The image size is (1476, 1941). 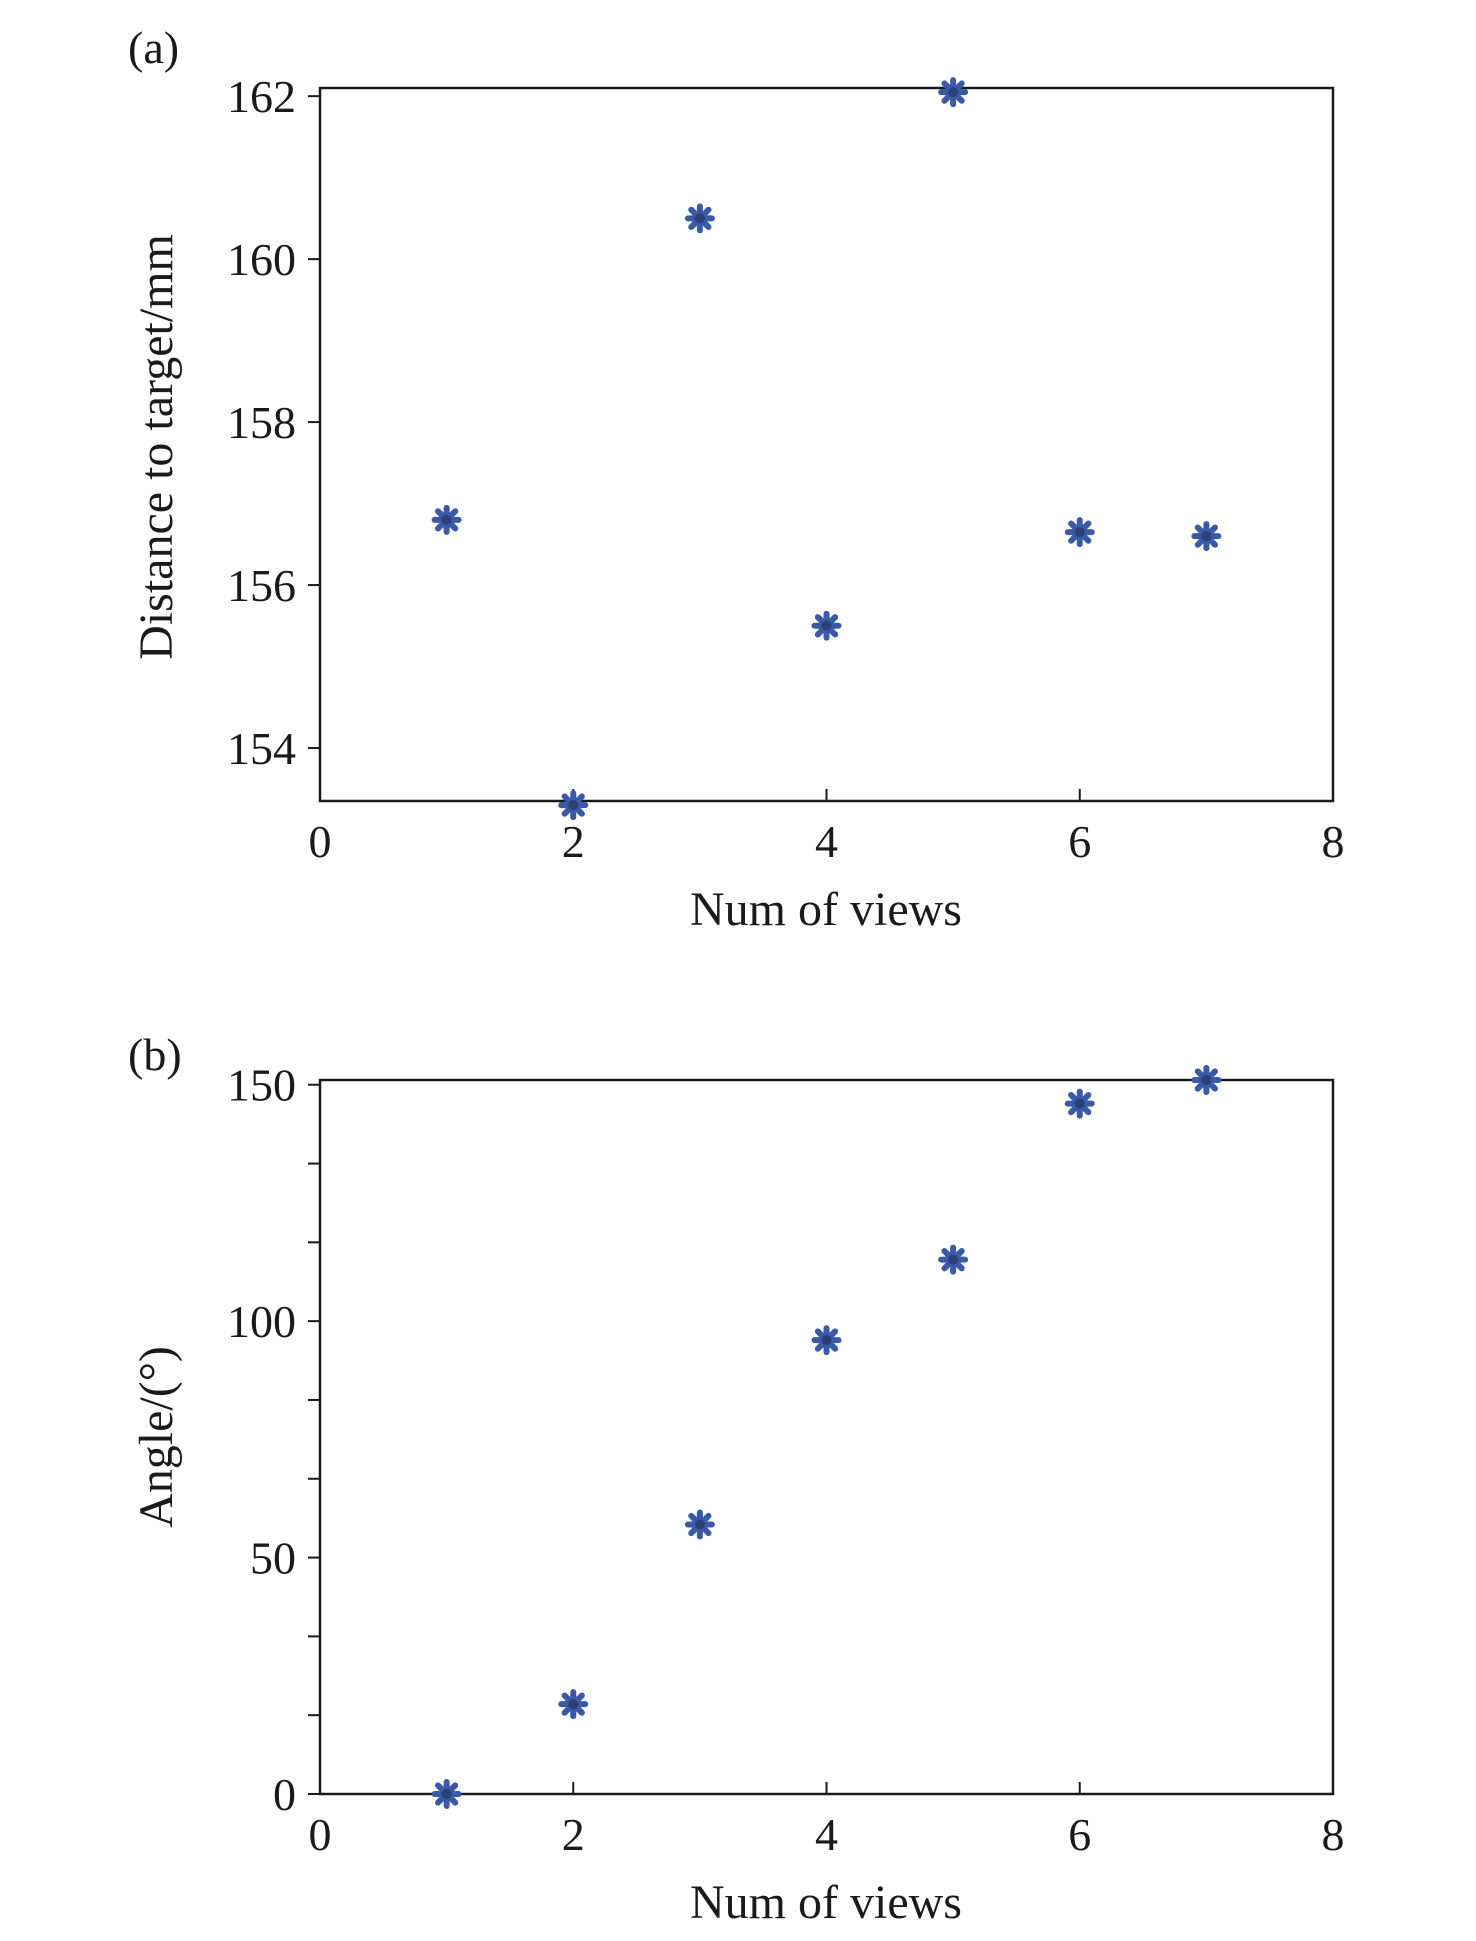 I want to click on panel-a-x-ticks: 0 2 4 6 8, so click(x=827, y=828).